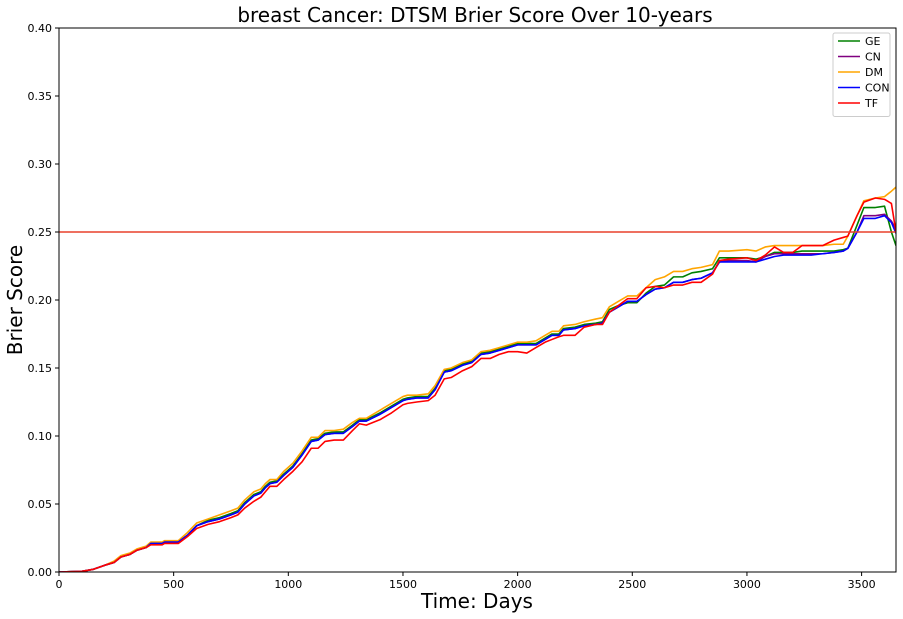 This screenshot has width=903, height=619. Describe the element at coordinates (476, 601) in the screenshot. I see `x-axis-label: Time: Days` at that location.